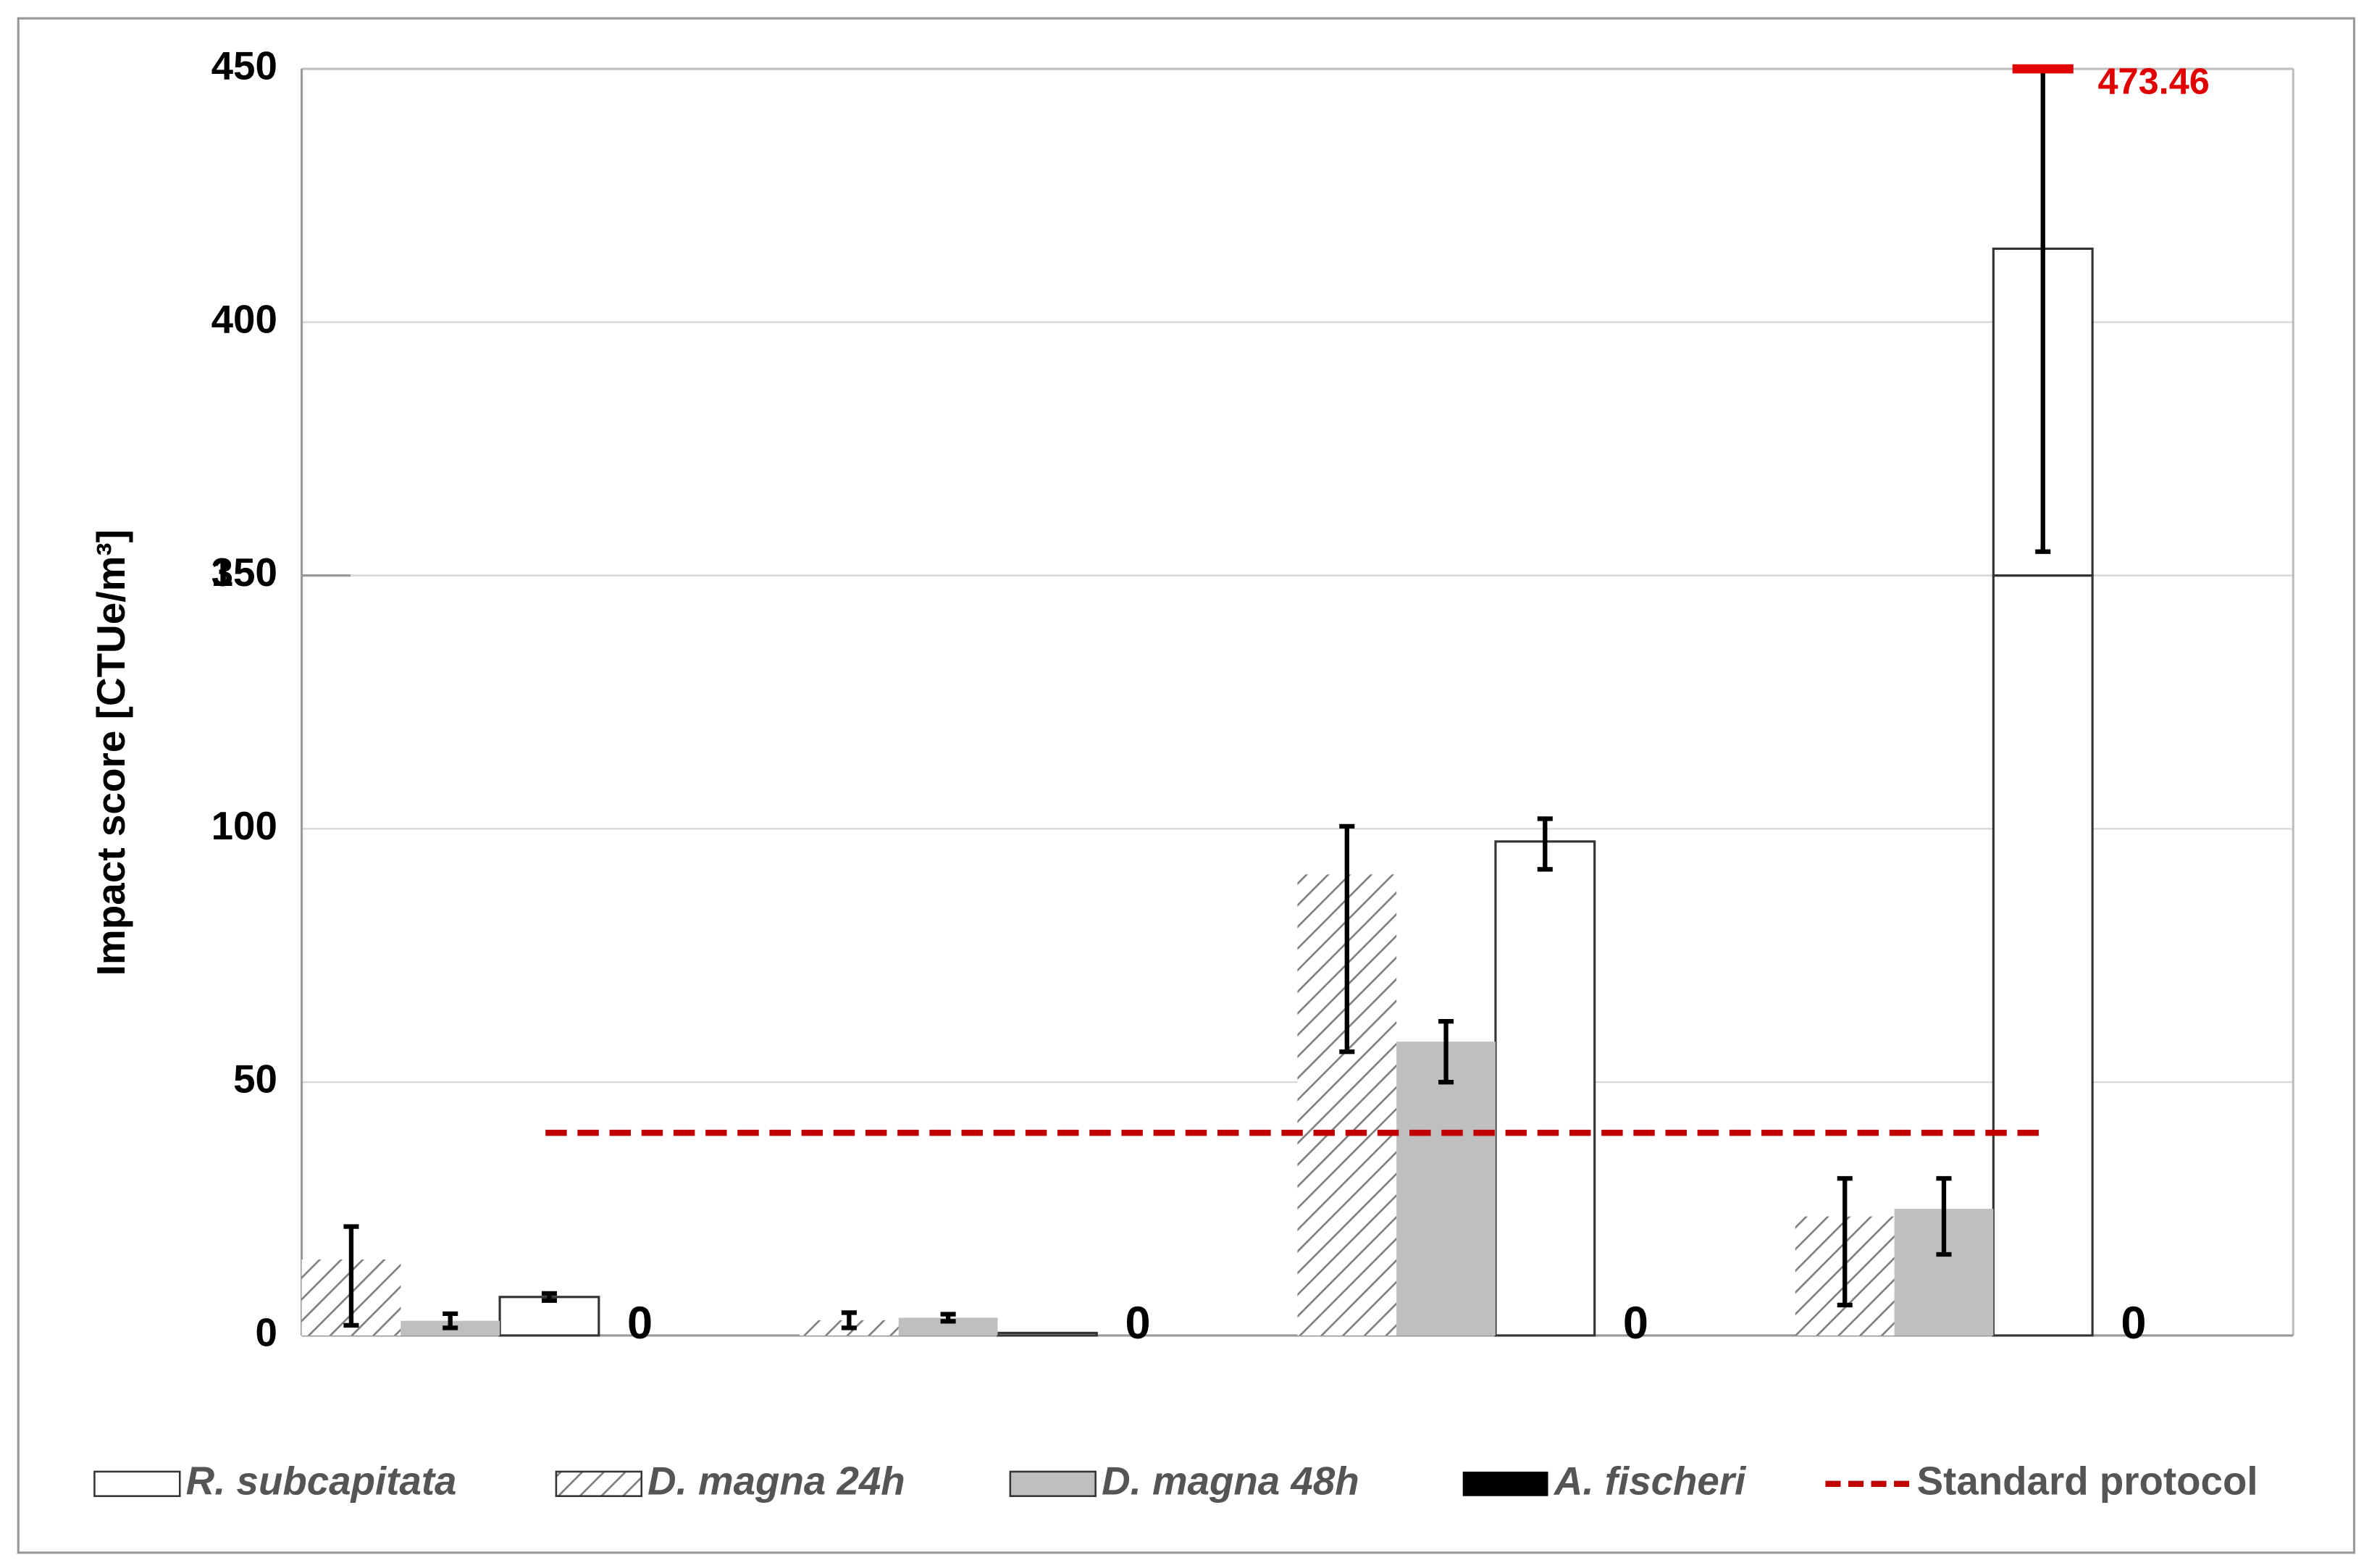  Describe the element at coordinates (1650, 1480) in the screenshot. I see `legend-label: A. fischeri` at that location.